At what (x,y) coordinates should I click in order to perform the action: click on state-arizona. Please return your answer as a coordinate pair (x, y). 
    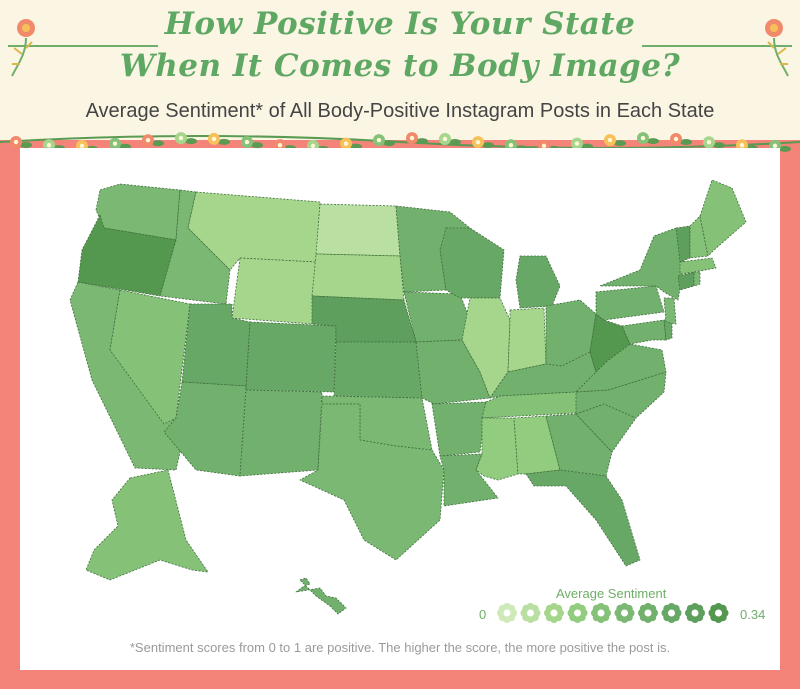
    Looking at the image, I should click on (205, 429).